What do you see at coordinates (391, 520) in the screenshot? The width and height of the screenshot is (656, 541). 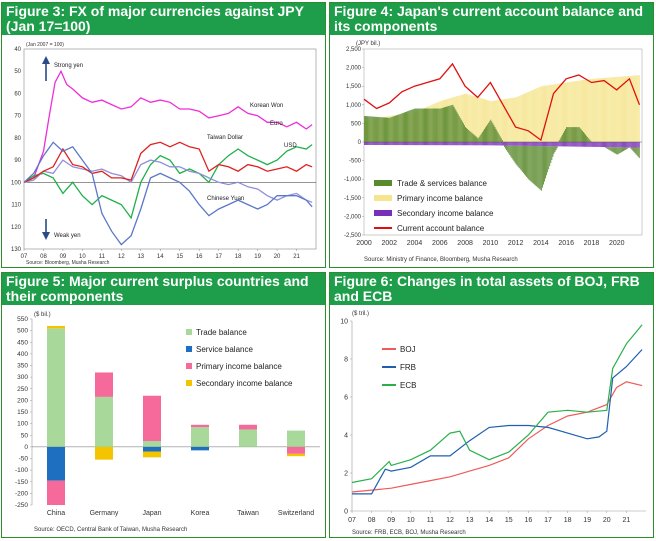 I see `x-tick-label: 09` at bounding box center [391, 520].